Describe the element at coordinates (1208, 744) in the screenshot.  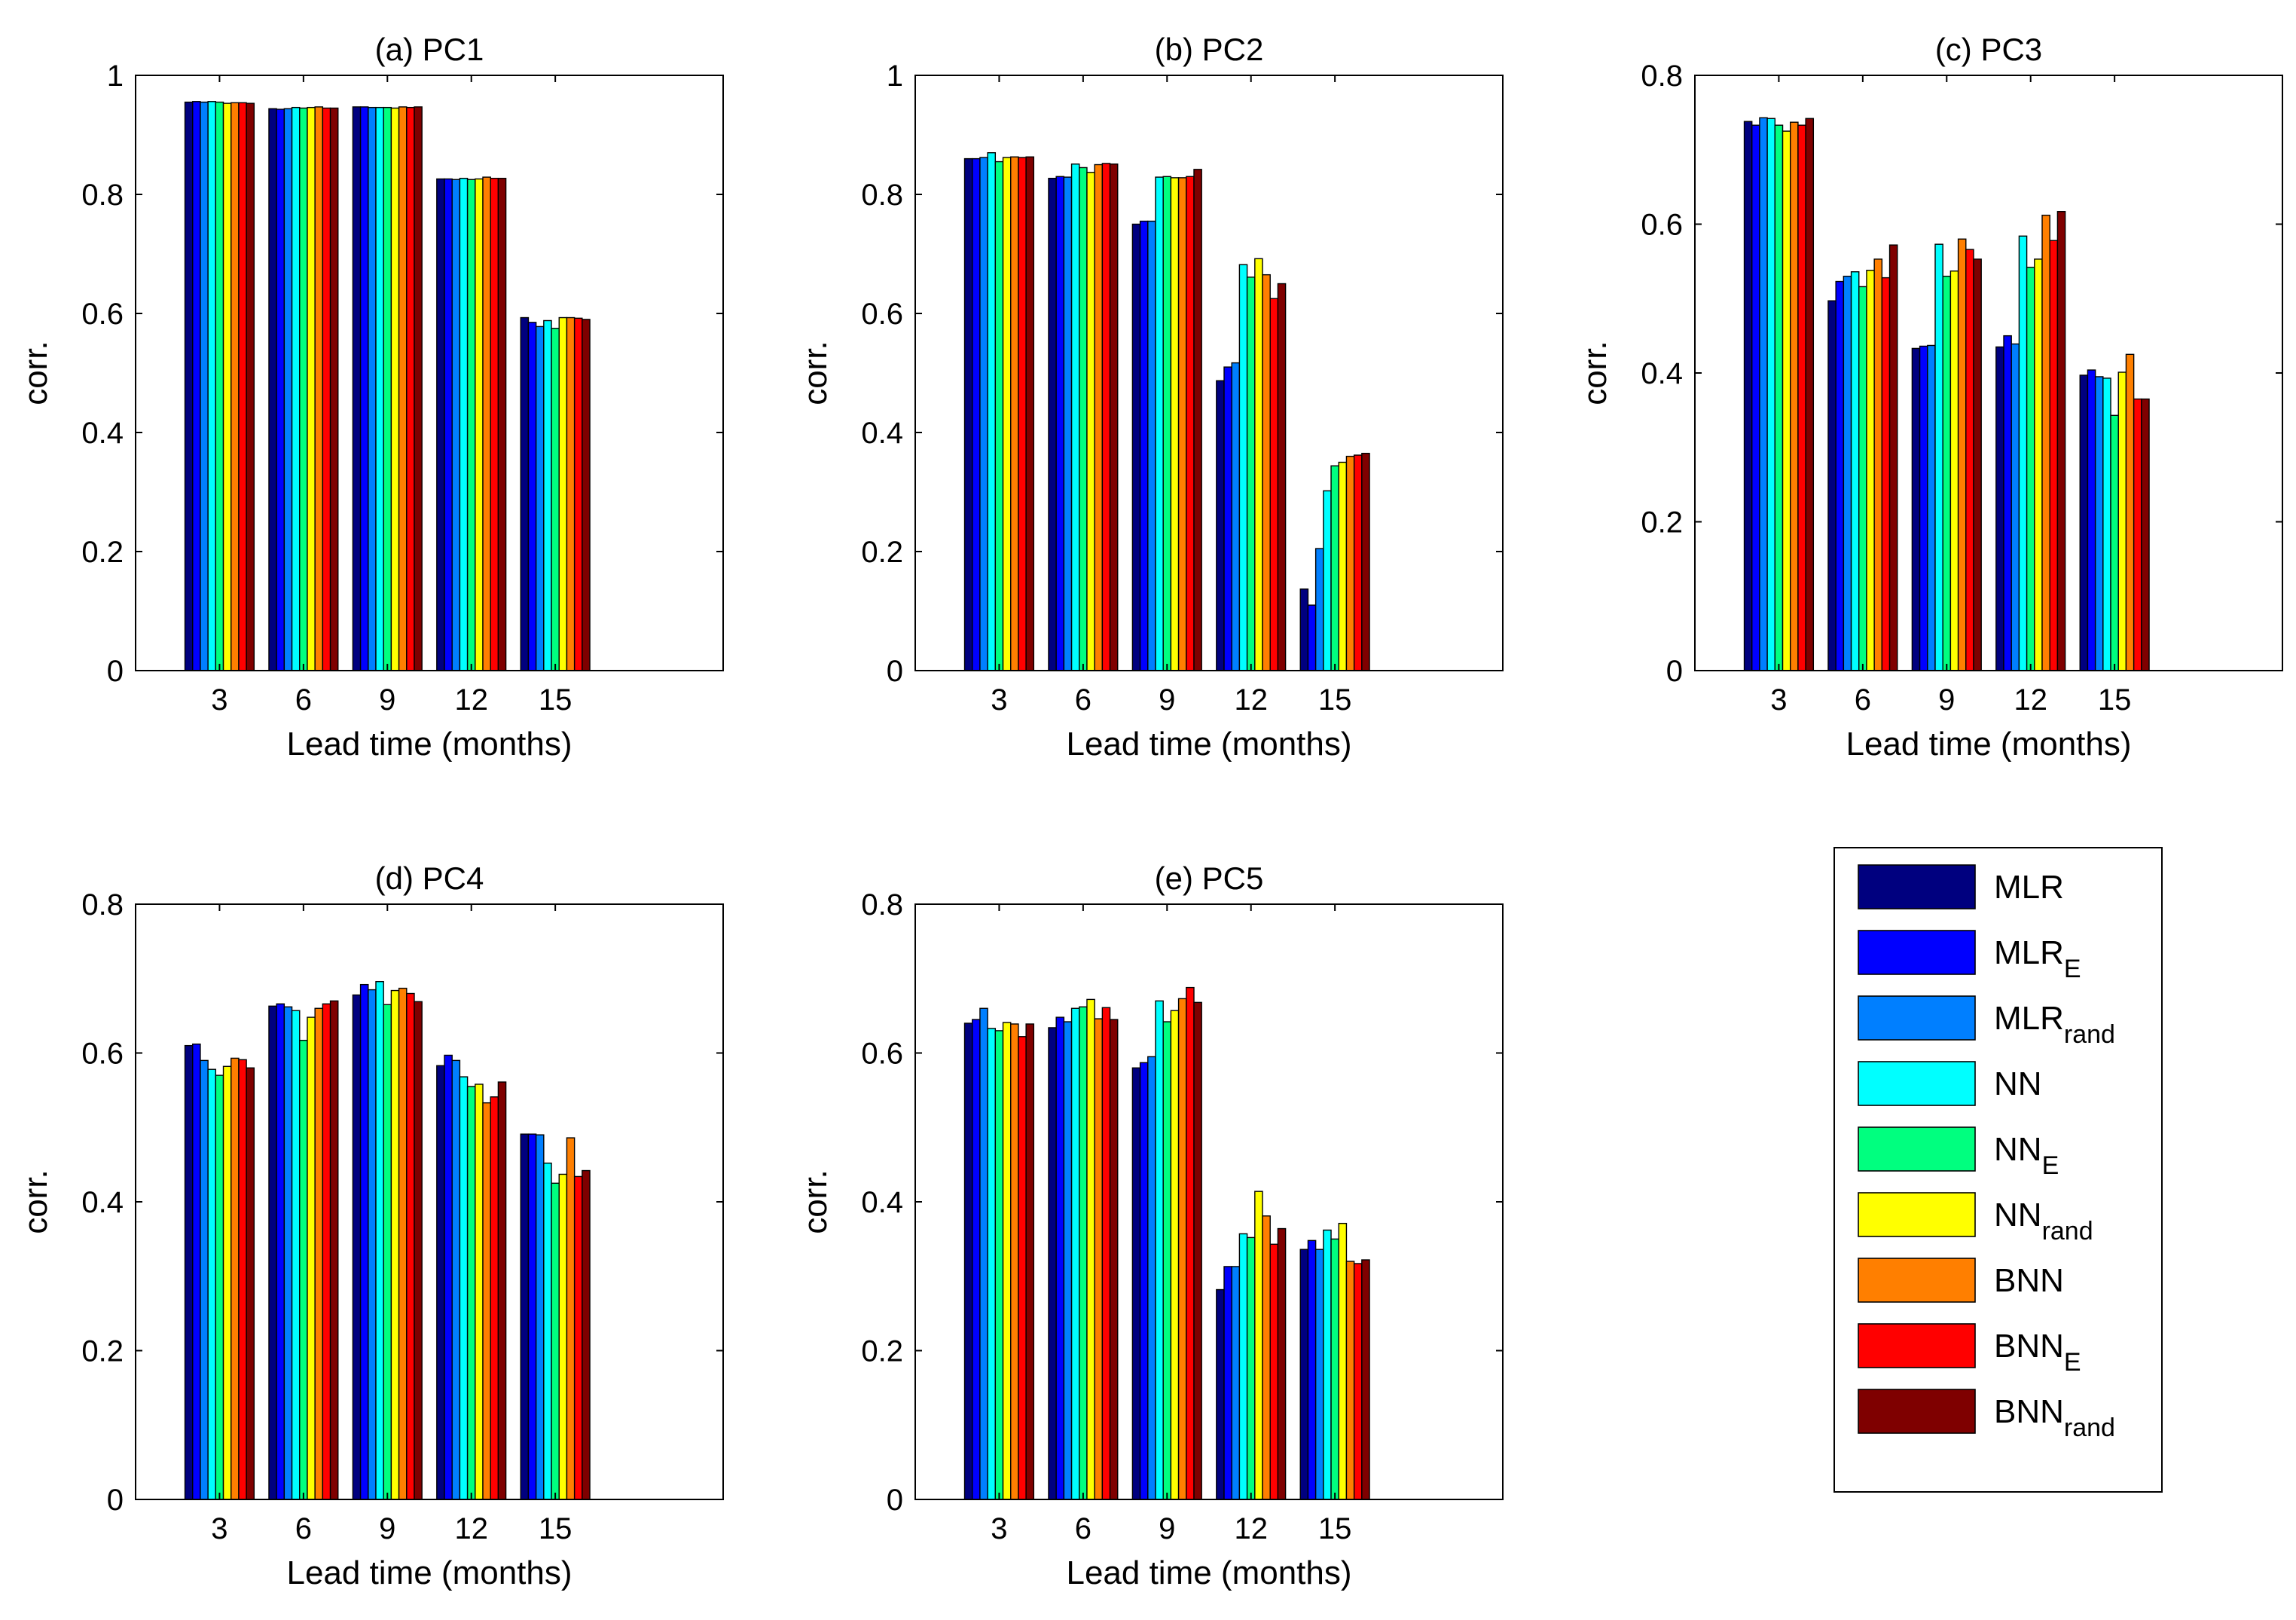
I see `x-axis-label: Lead time (months)` at that location.